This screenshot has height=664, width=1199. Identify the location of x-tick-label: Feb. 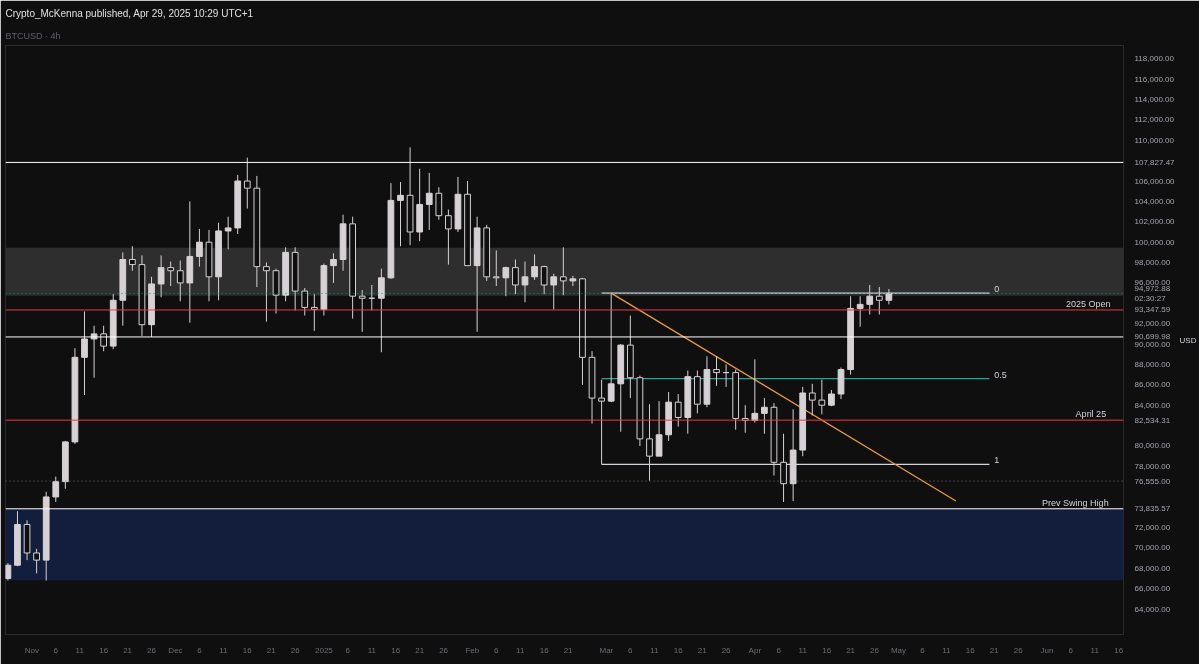
(472, 650).